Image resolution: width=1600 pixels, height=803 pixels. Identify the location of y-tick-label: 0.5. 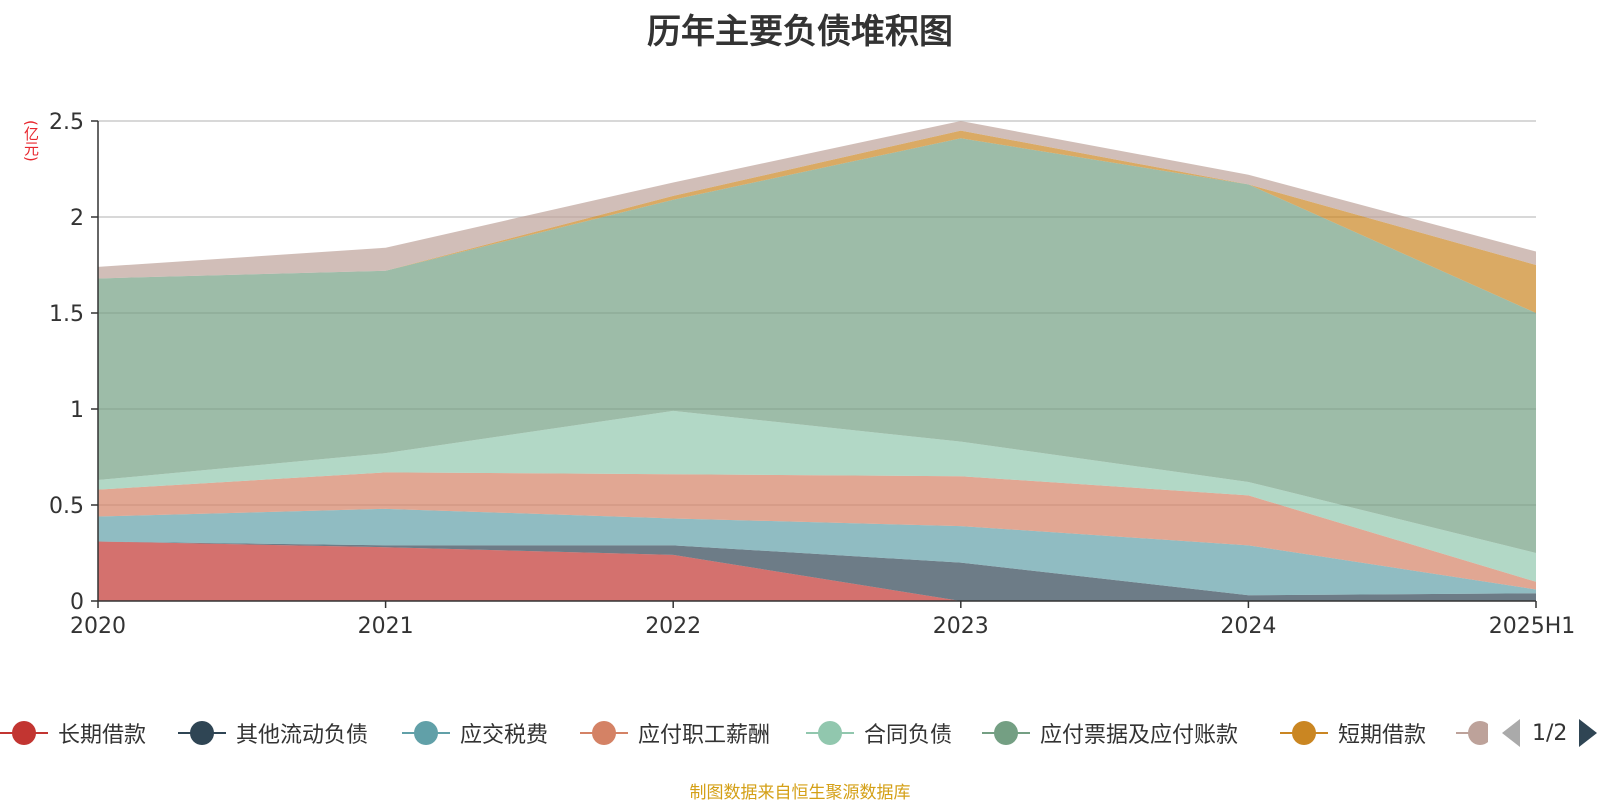
(66, 506).